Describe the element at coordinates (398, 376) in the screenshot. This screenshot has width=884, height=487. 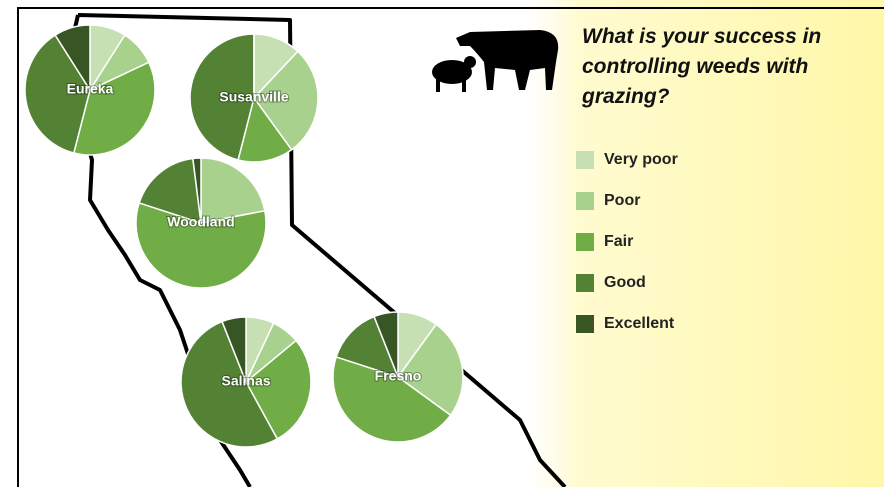
I see `pie-label: Fresno` at that location.